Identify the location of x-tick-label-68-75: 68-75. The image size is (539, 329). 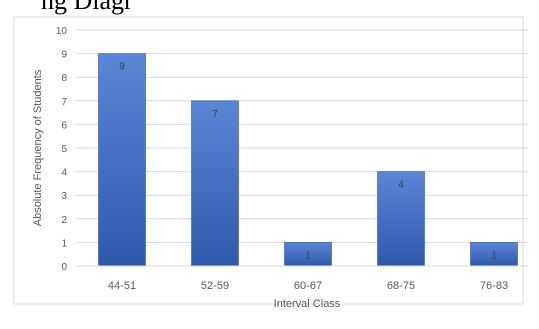
(401, 286).